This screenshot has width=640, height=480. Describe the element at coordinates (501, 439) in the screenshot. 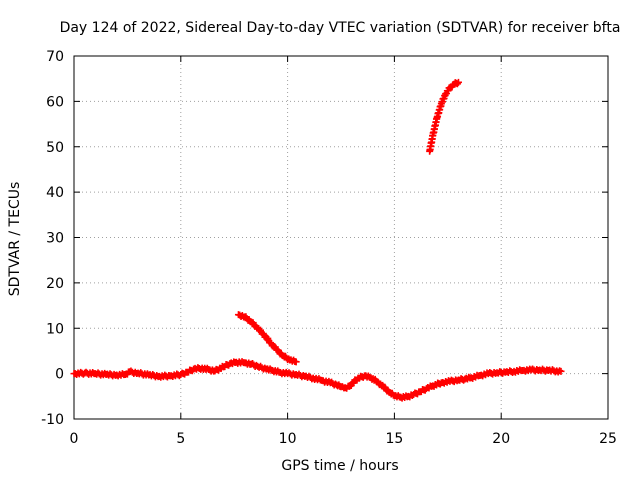

I see `x-tick-label: 20` at that location.